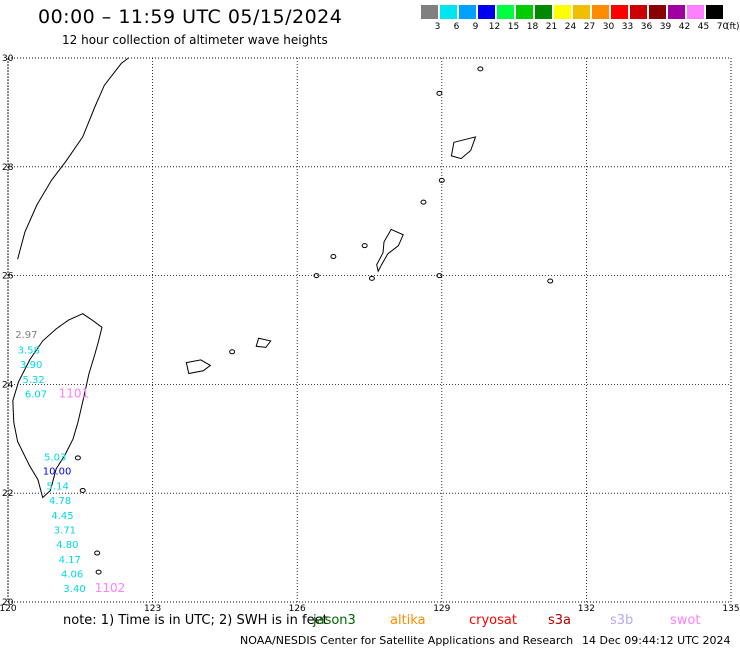  I want to click on yaeyama-islands, so click(198, 367).